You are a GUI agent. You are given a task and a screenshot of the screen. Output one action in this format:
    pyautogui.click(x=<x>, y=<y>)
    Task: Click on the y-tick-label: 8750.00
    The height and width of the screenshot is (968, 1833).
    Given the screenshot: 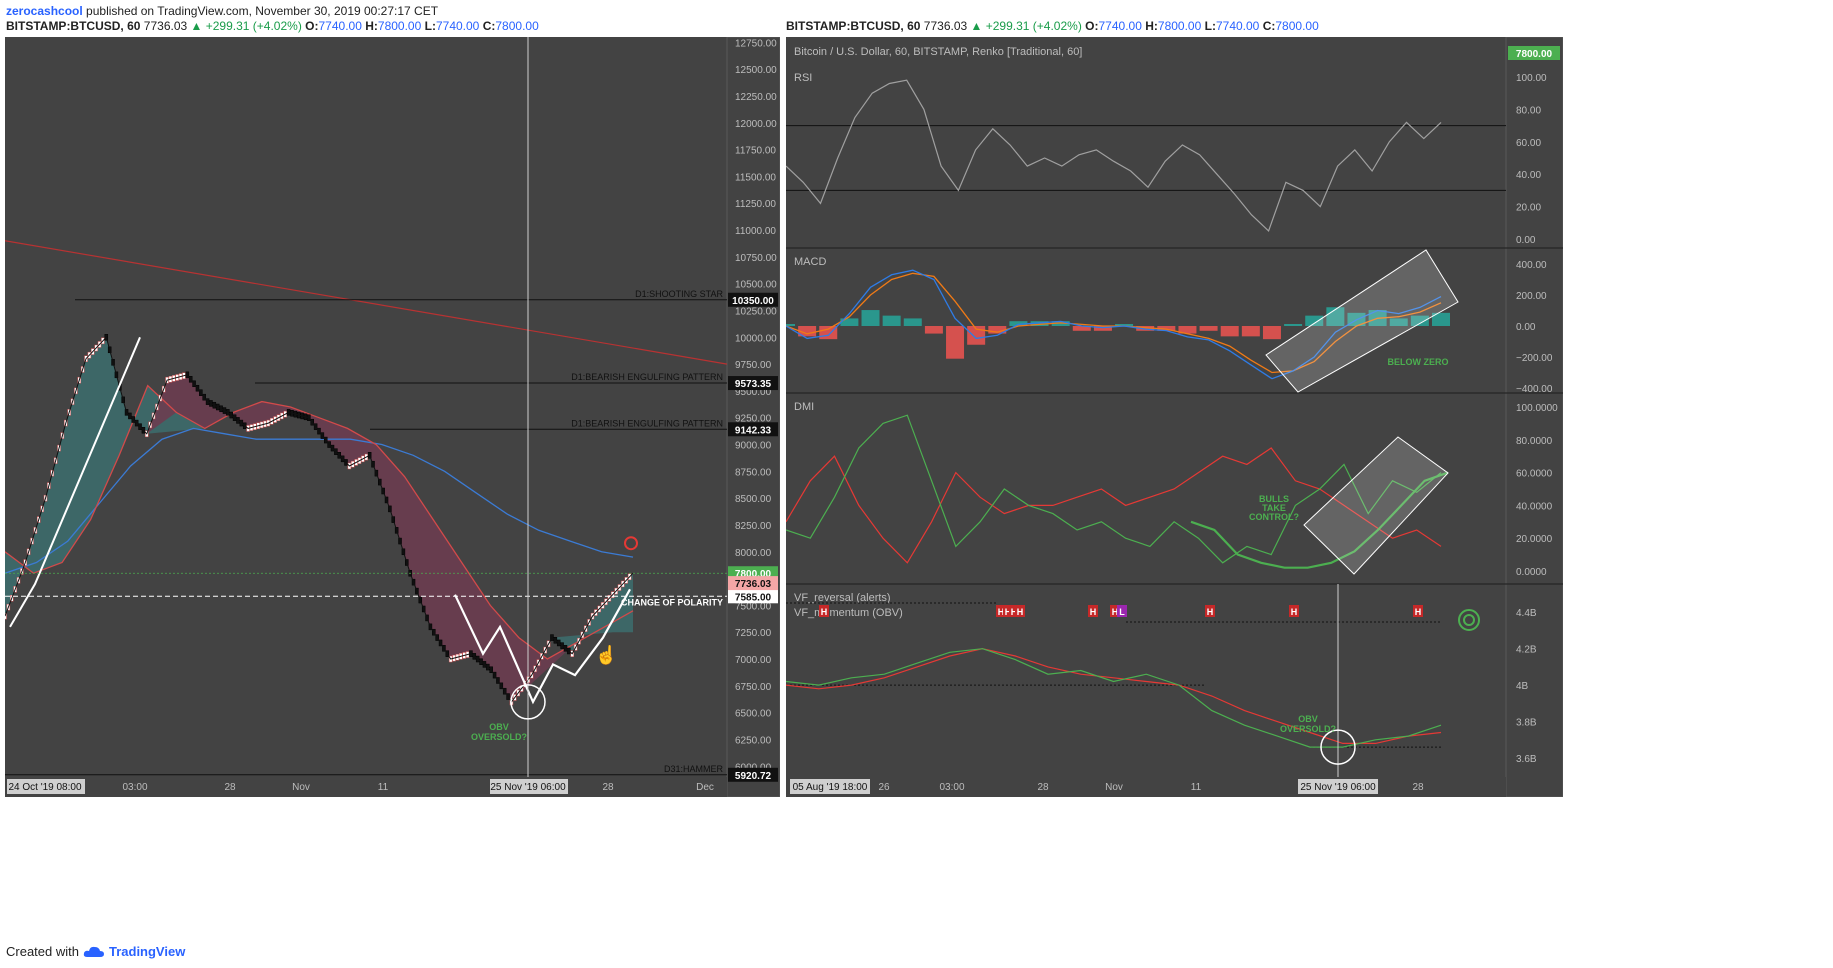 What is the action you would take?
    pyautogui.click(x=753, y=472)
    